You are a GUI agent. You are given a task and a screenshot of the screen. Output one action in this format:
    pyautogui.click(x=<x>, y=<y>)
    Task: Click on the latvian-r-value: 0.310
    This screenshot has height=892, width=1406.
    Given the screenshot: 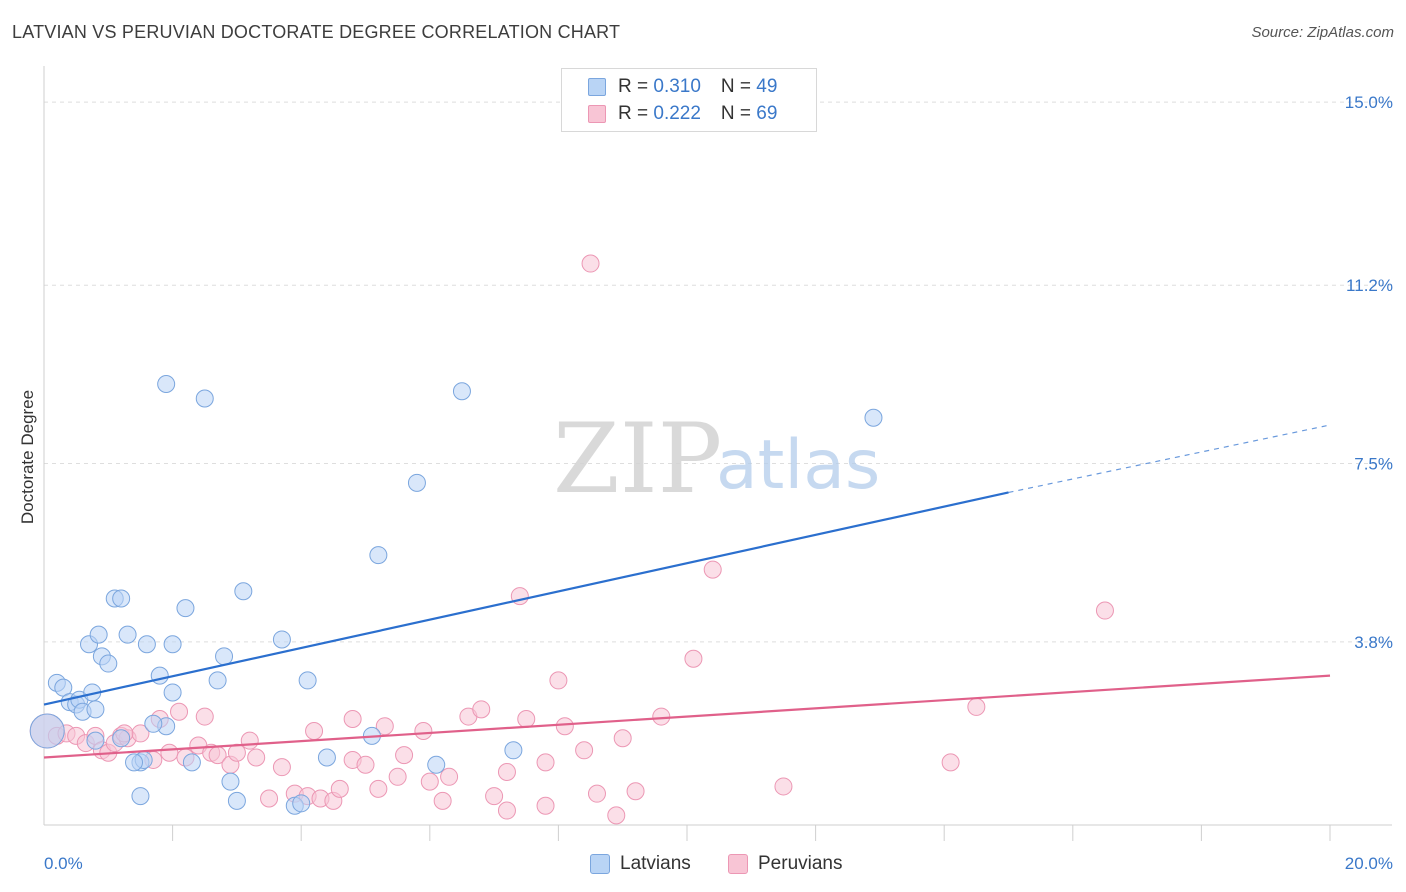 What is the action you would take?
    pyautogui.click(x=677, y=86)
    